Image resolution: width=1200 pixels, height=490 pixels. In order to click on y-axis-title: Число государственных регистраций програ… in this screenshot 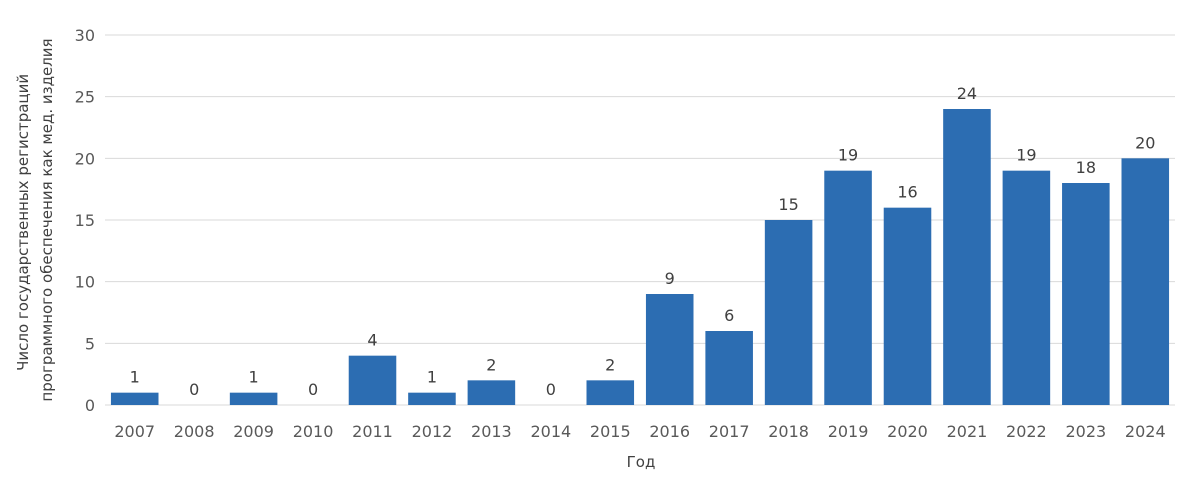, I will do `click(35, 219)`.